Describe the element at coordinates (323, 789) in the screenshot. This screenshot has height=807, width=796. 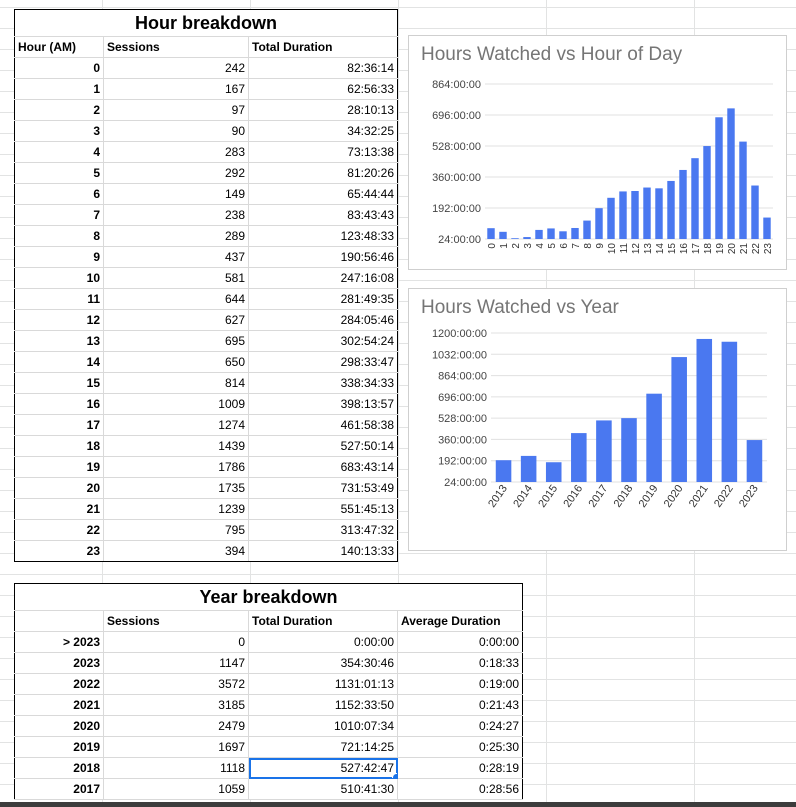
I see `table-cell: 510:41:30` at that location.